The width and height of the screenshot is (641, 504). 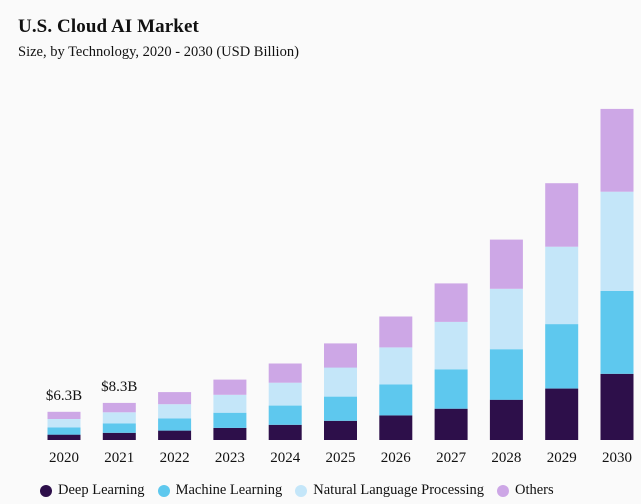 What do you see at coordinates (108, 26) in the screenshot?
I see `chart-title: U.S. Cloud AI Market` at bounding box center [108, 26].